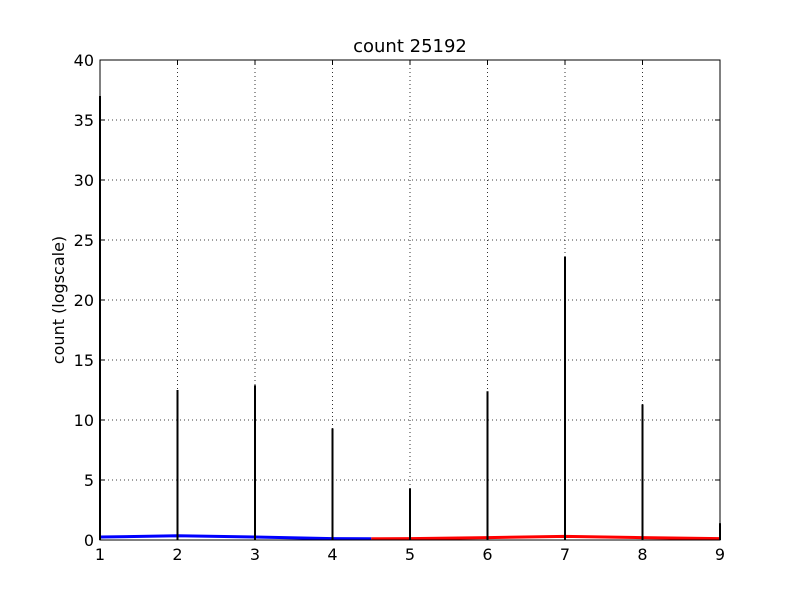 This screenshot has height=600, width=800. I want to click on x-tick-label: 8, so click(642, 554).